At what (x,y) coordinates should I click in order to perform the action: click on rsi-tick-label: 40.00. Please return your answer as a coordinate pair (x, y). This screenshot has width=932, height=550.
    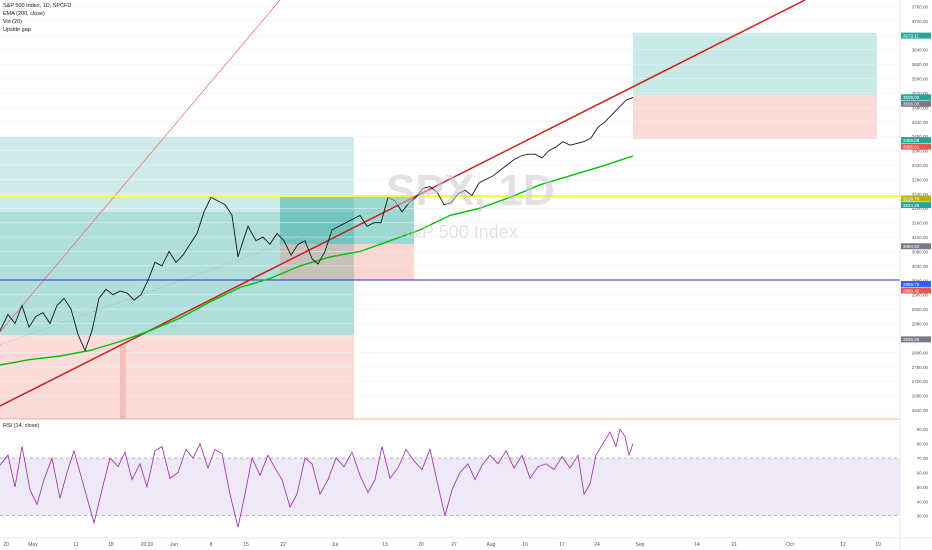
    Looking at the image, I should click on (923, 501).